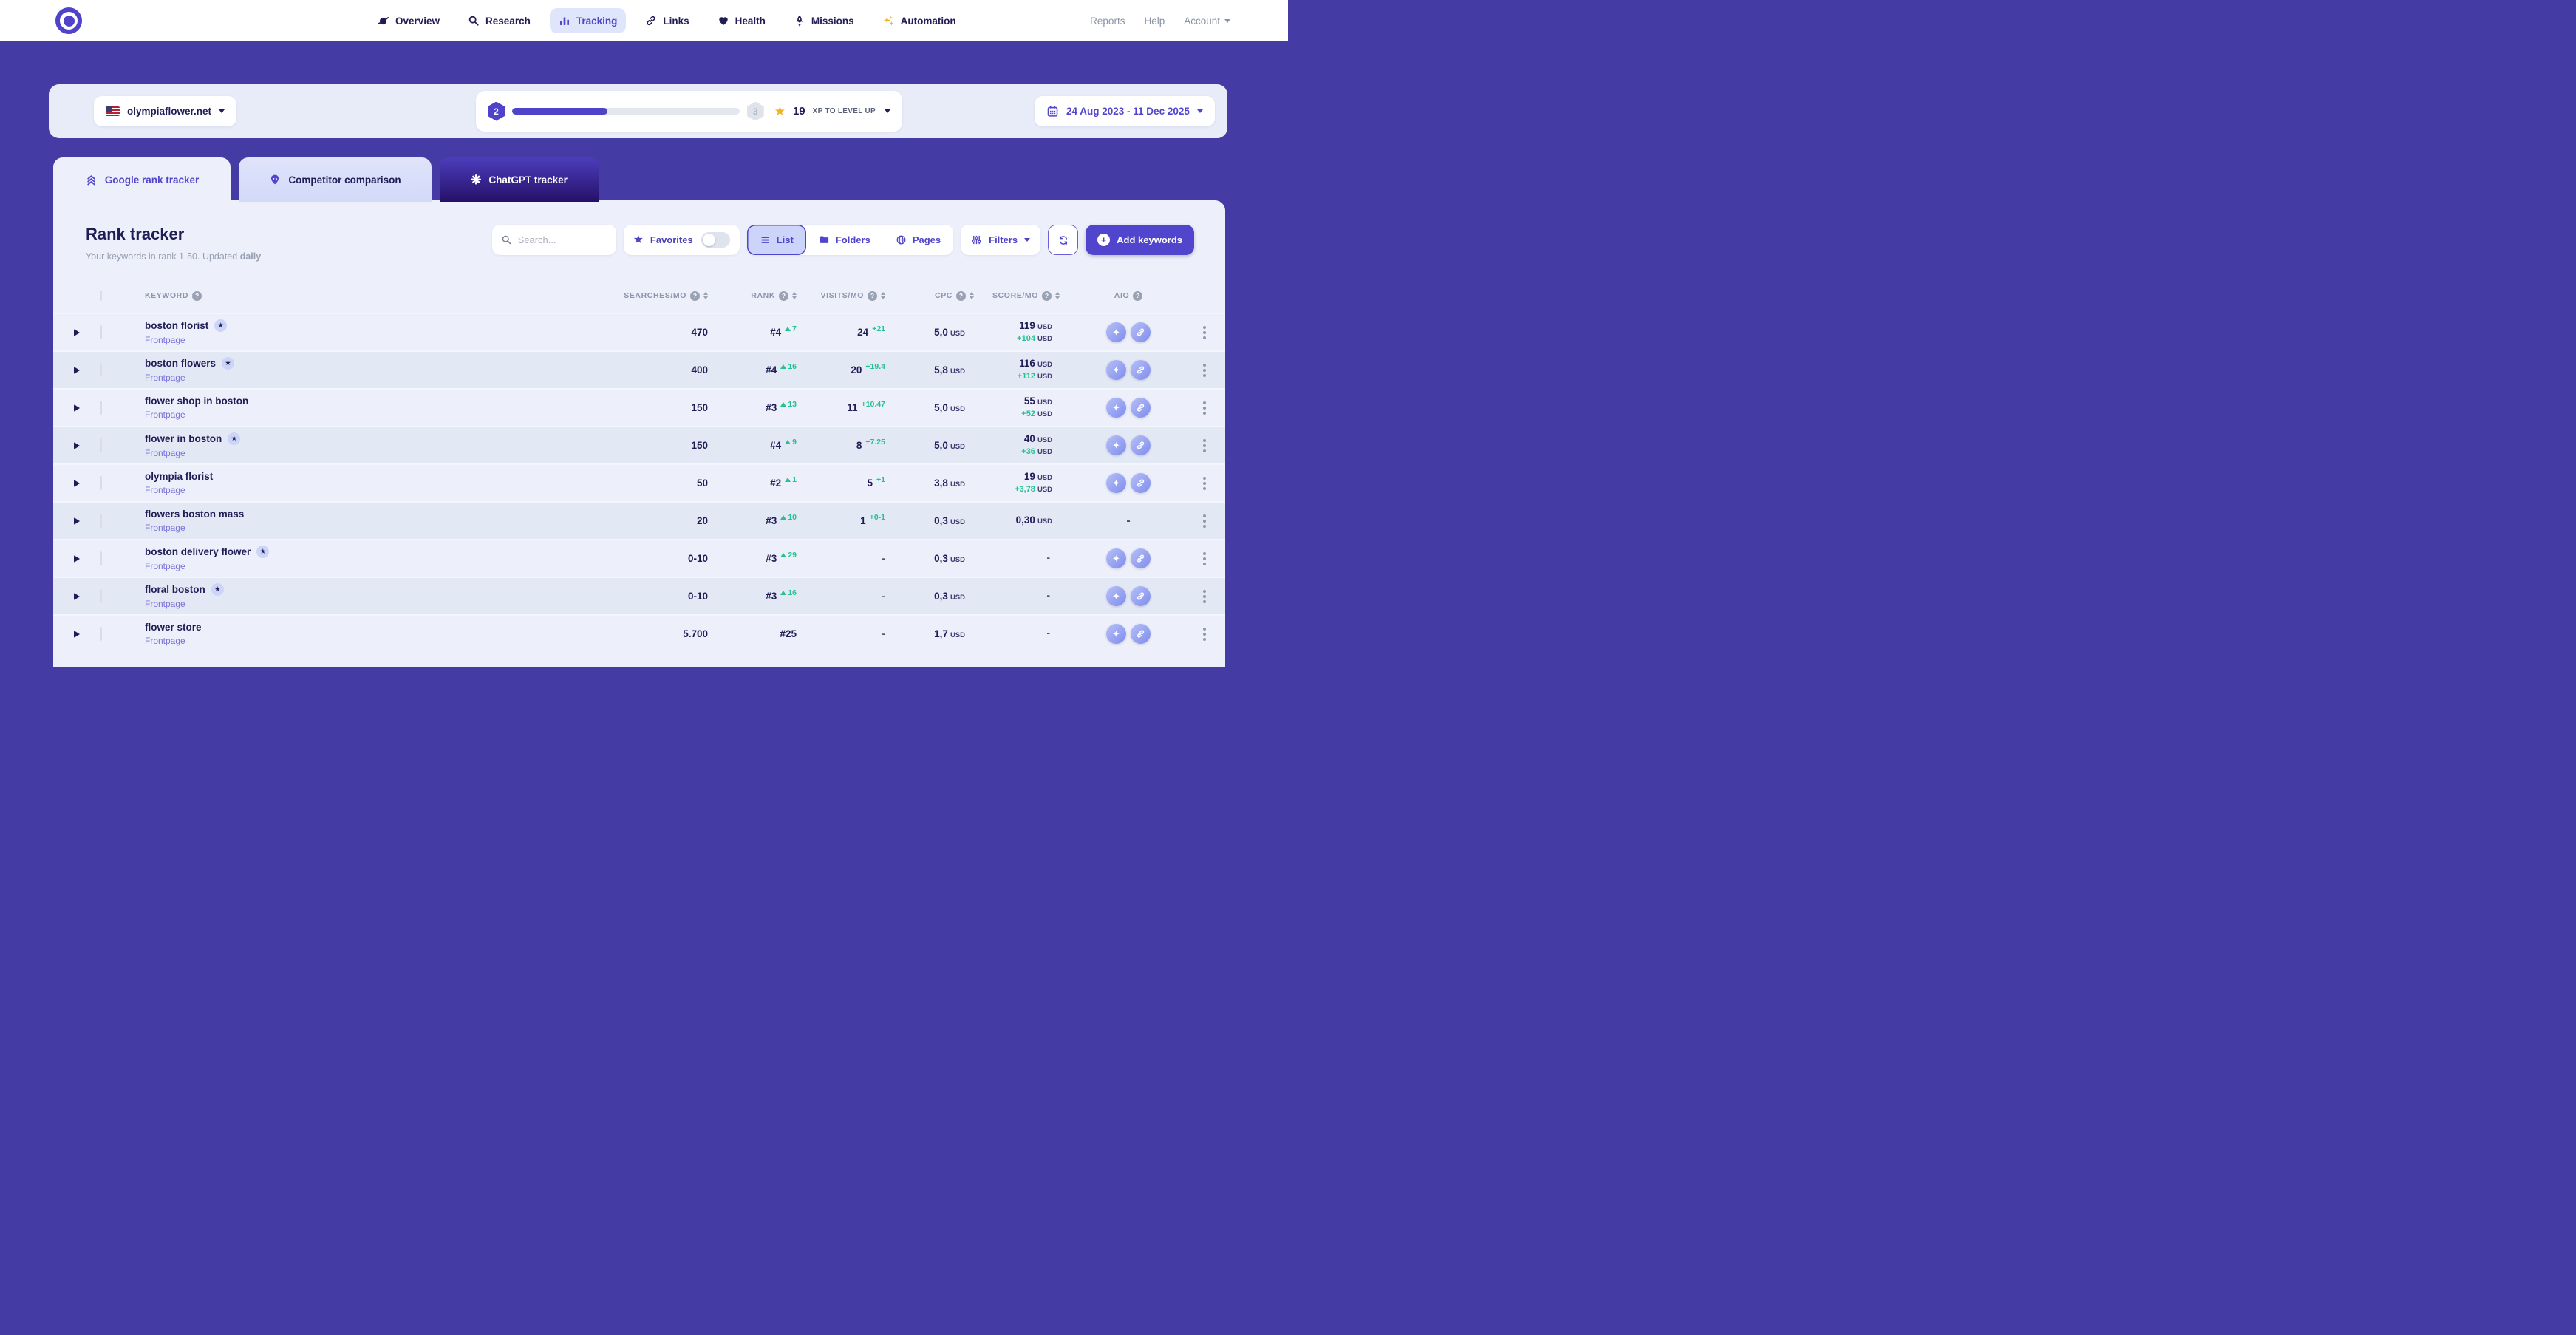 The image size is (2576, 1335). What do you see at coordinates (142, 179) in the screenshot?
I see `tab-google-rank-tracker: Google rank tracker` at bounding box center [142, 179].